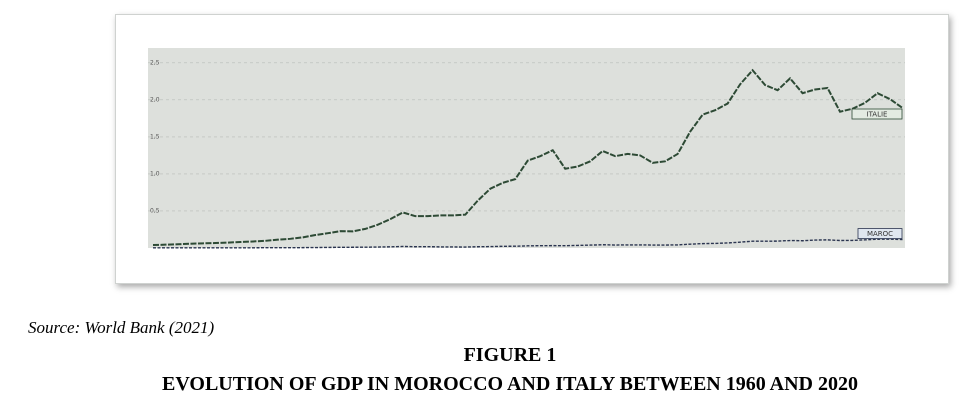 The width and height of the screenshot is (978, 417). I want to click on series-label: MAROC, so click(880, 234).